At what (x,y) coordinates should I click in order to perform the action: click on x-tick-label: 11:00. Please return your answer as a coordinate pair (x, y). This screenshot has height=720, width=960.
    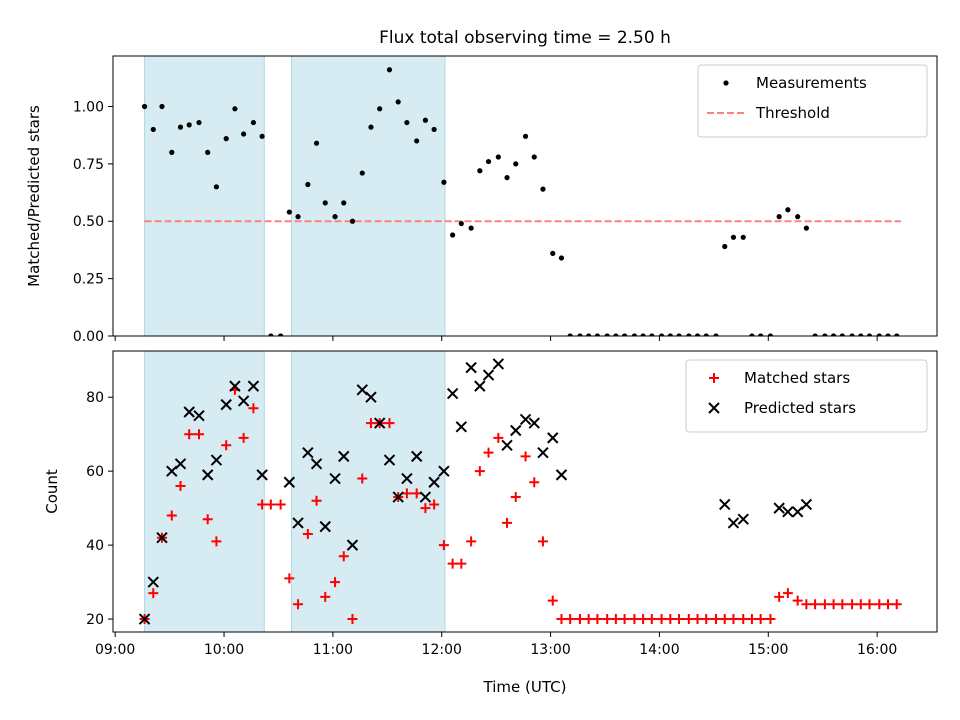
    Looking at the image, I should click on (333, 650).